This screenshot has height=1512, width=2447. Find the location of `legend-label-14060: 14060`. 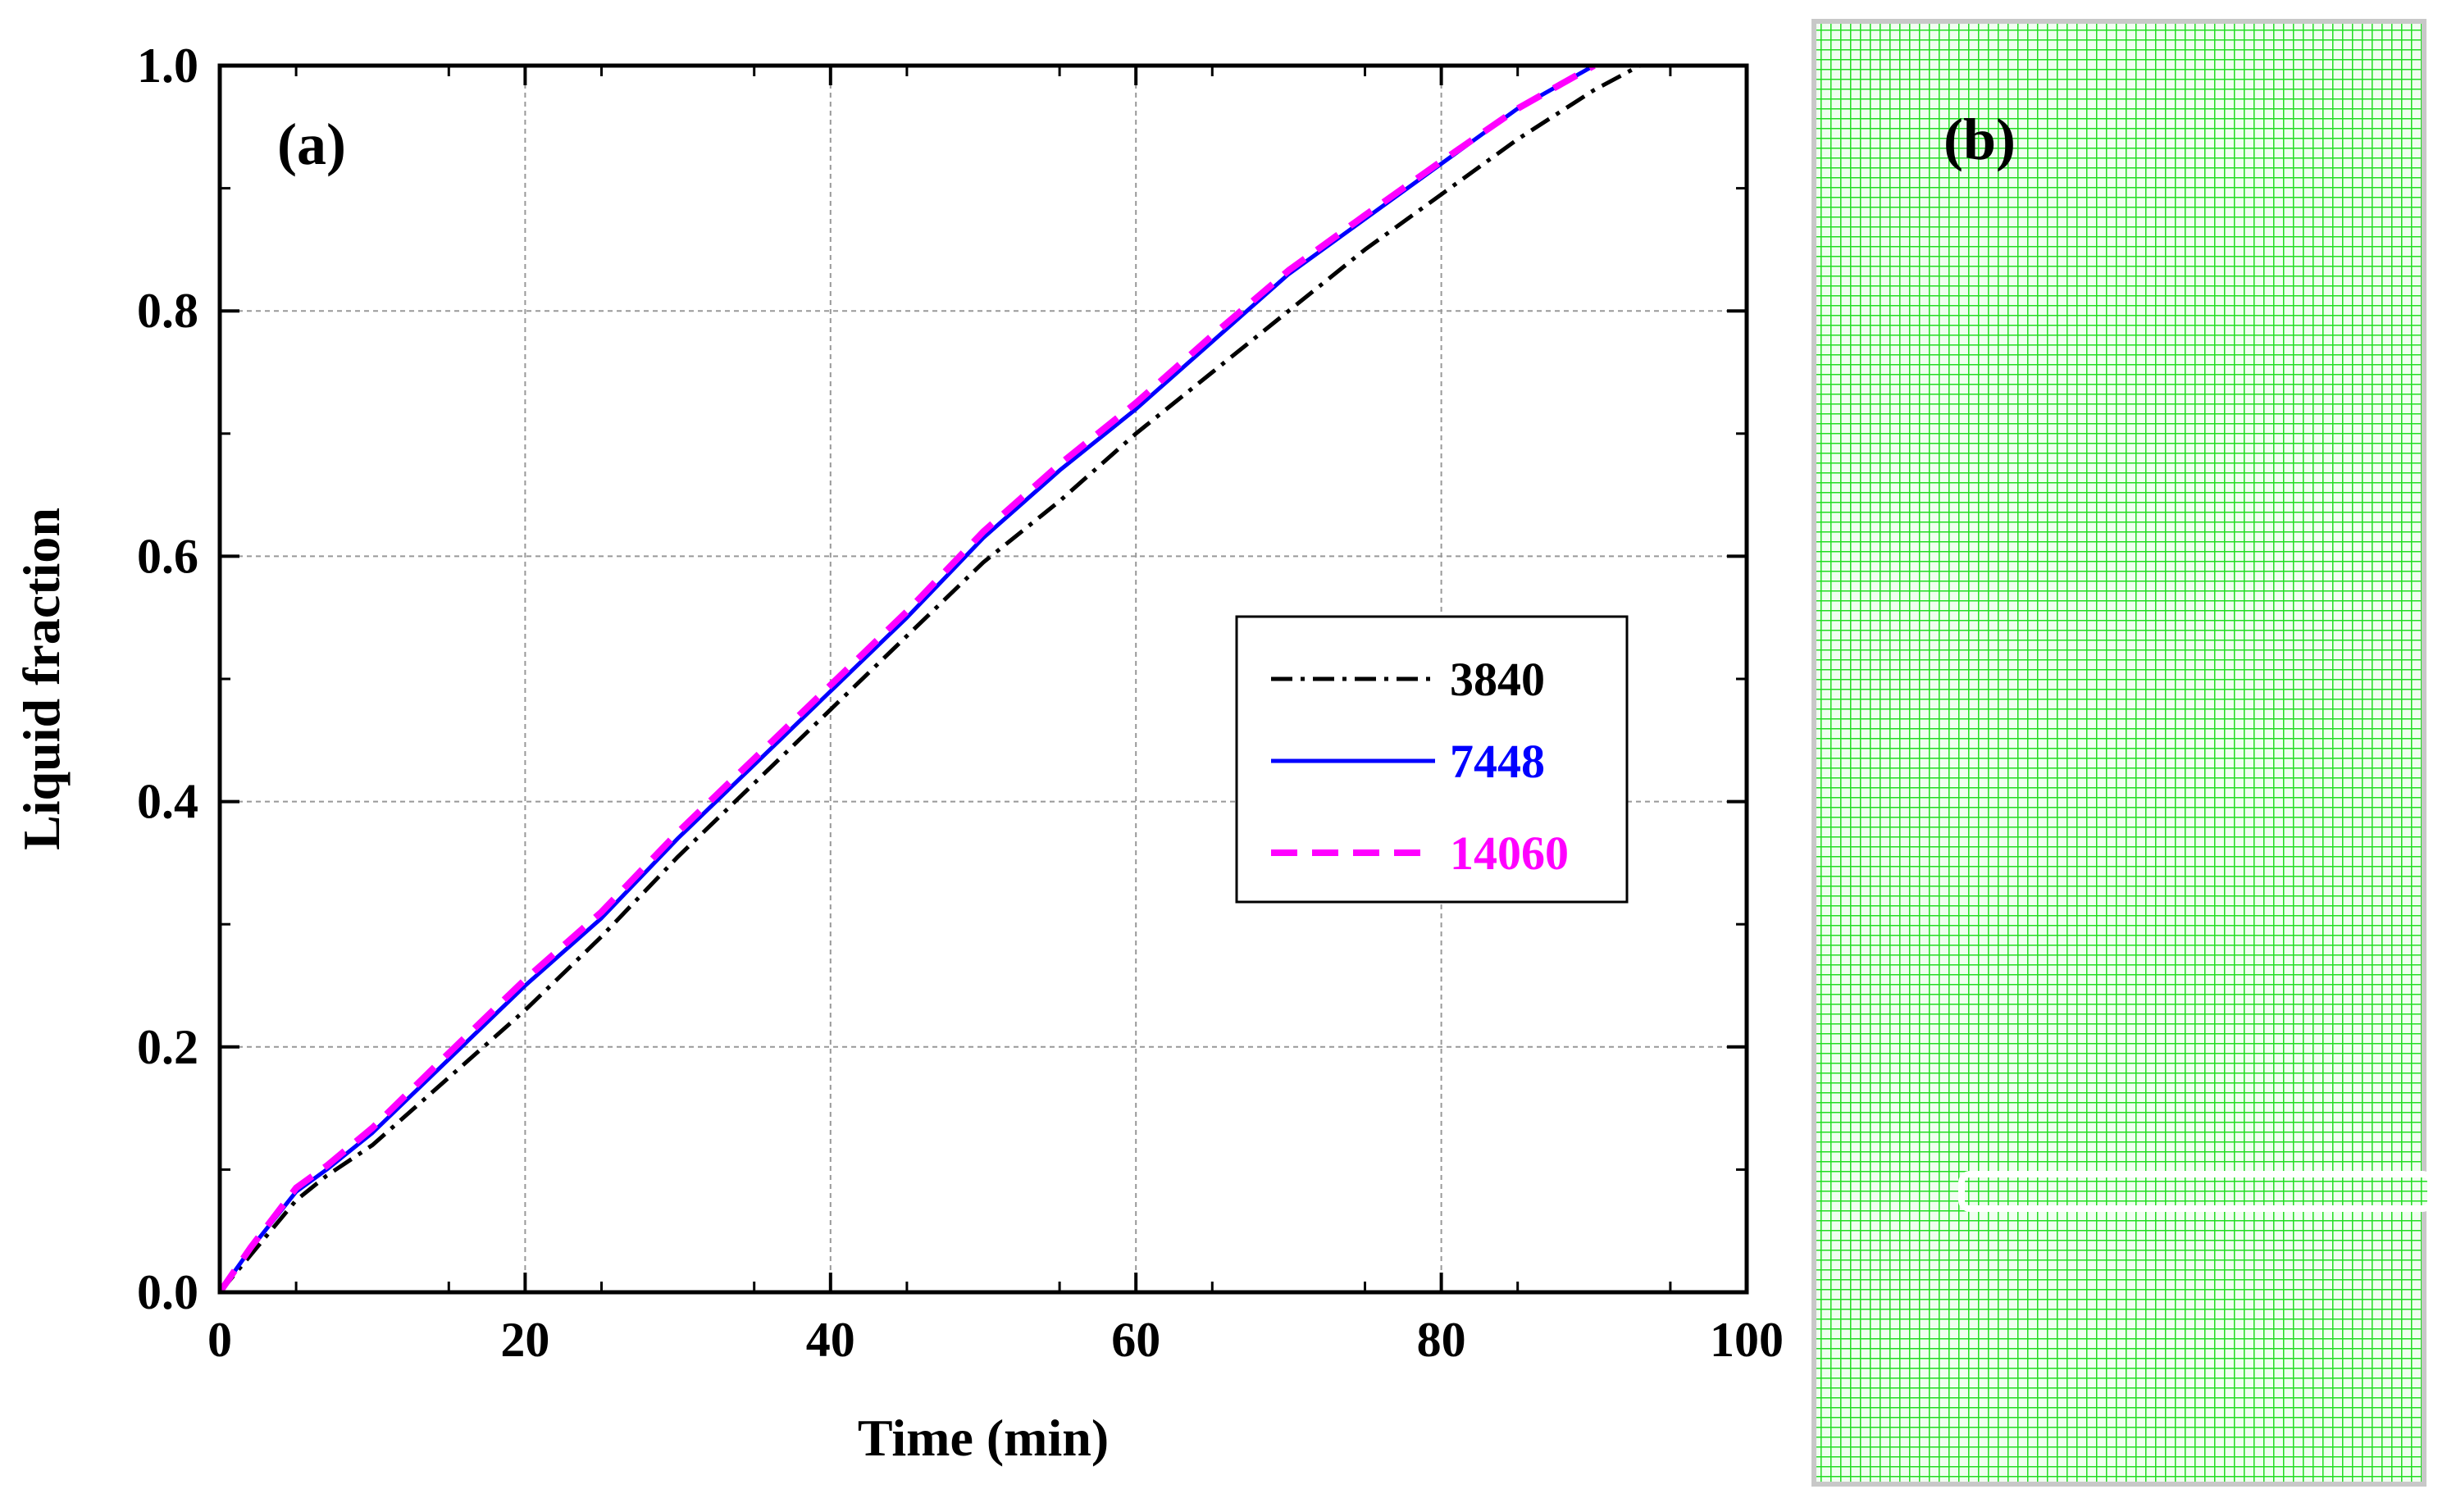

legend-label-14060: 14060 is located at coordinates (1509, 853).